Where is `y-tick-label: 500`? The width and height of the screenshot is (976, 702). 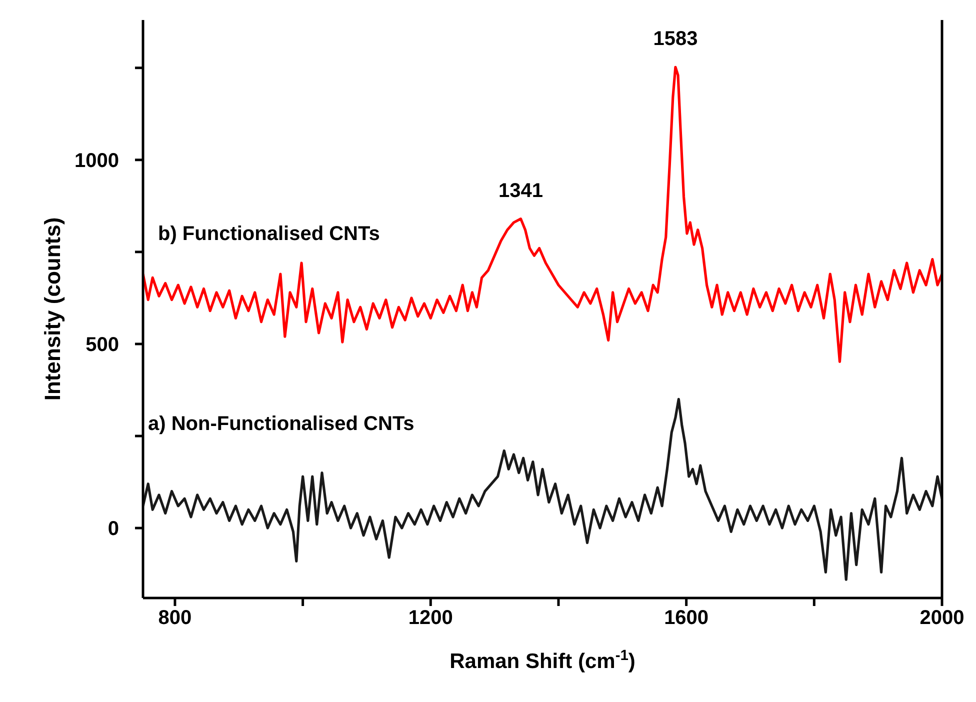 y-tick-label: 500 is located at coordinates (102, 345).